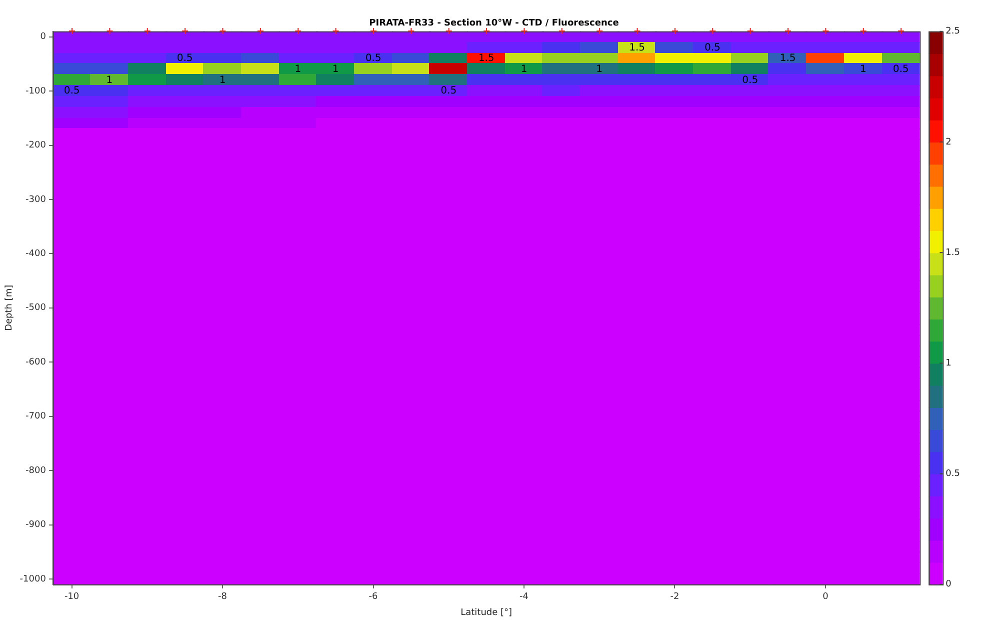  What do you see at coordinates (675, 597) in the screenshot?
I see `x-tick-label: -2` at bounding box center [675, 597].